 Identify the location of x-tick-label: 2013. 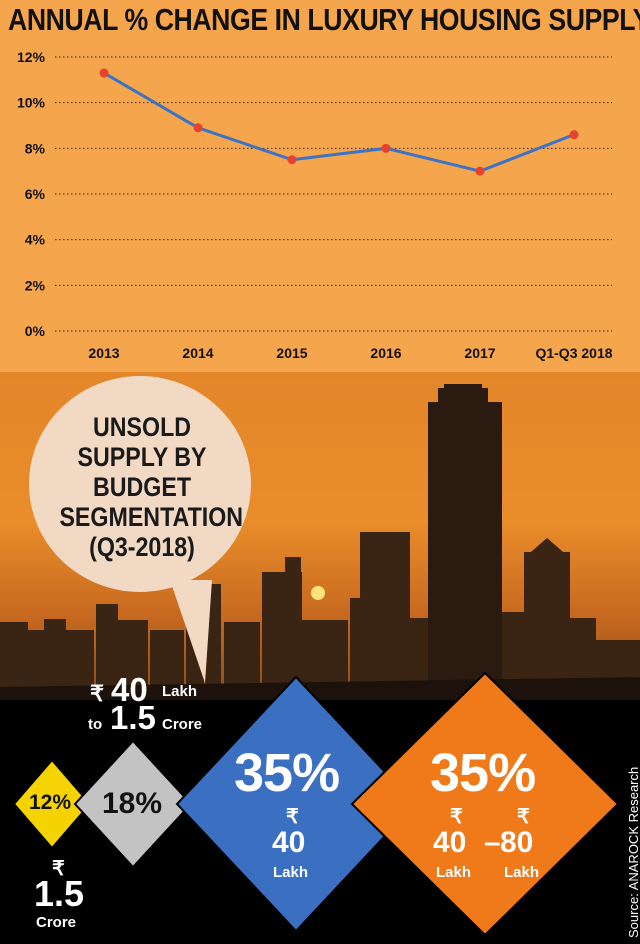
(103, 353).